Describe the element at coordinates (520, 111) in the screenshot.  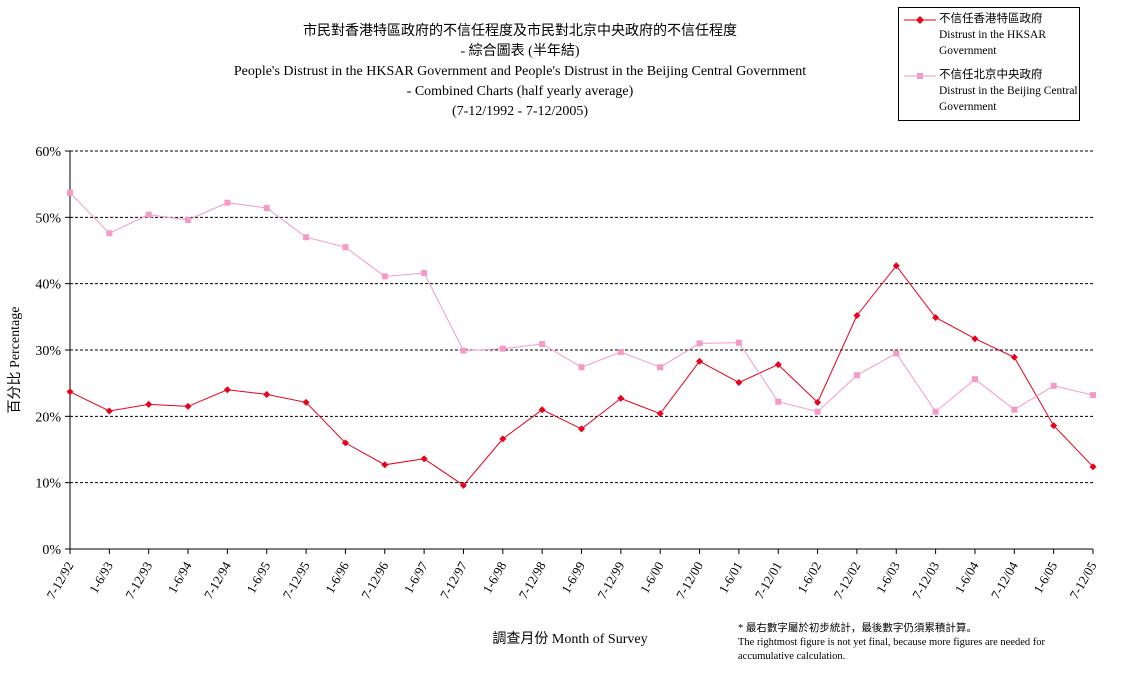
I see `chart-subtitle: (7-12/1992 - 7-12/2005)` at that location.